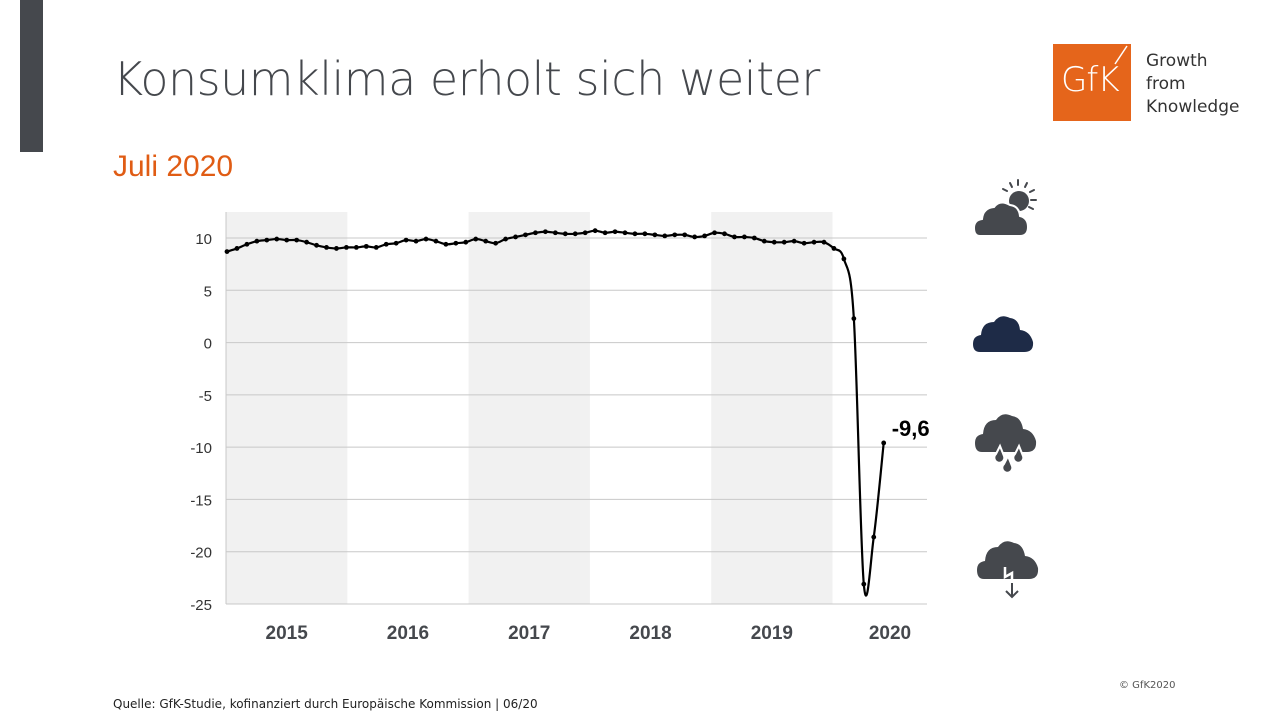 The height and width of the screenshot is (720, 1280). I want to click on x-year-label: 2015, so click(287, 633).